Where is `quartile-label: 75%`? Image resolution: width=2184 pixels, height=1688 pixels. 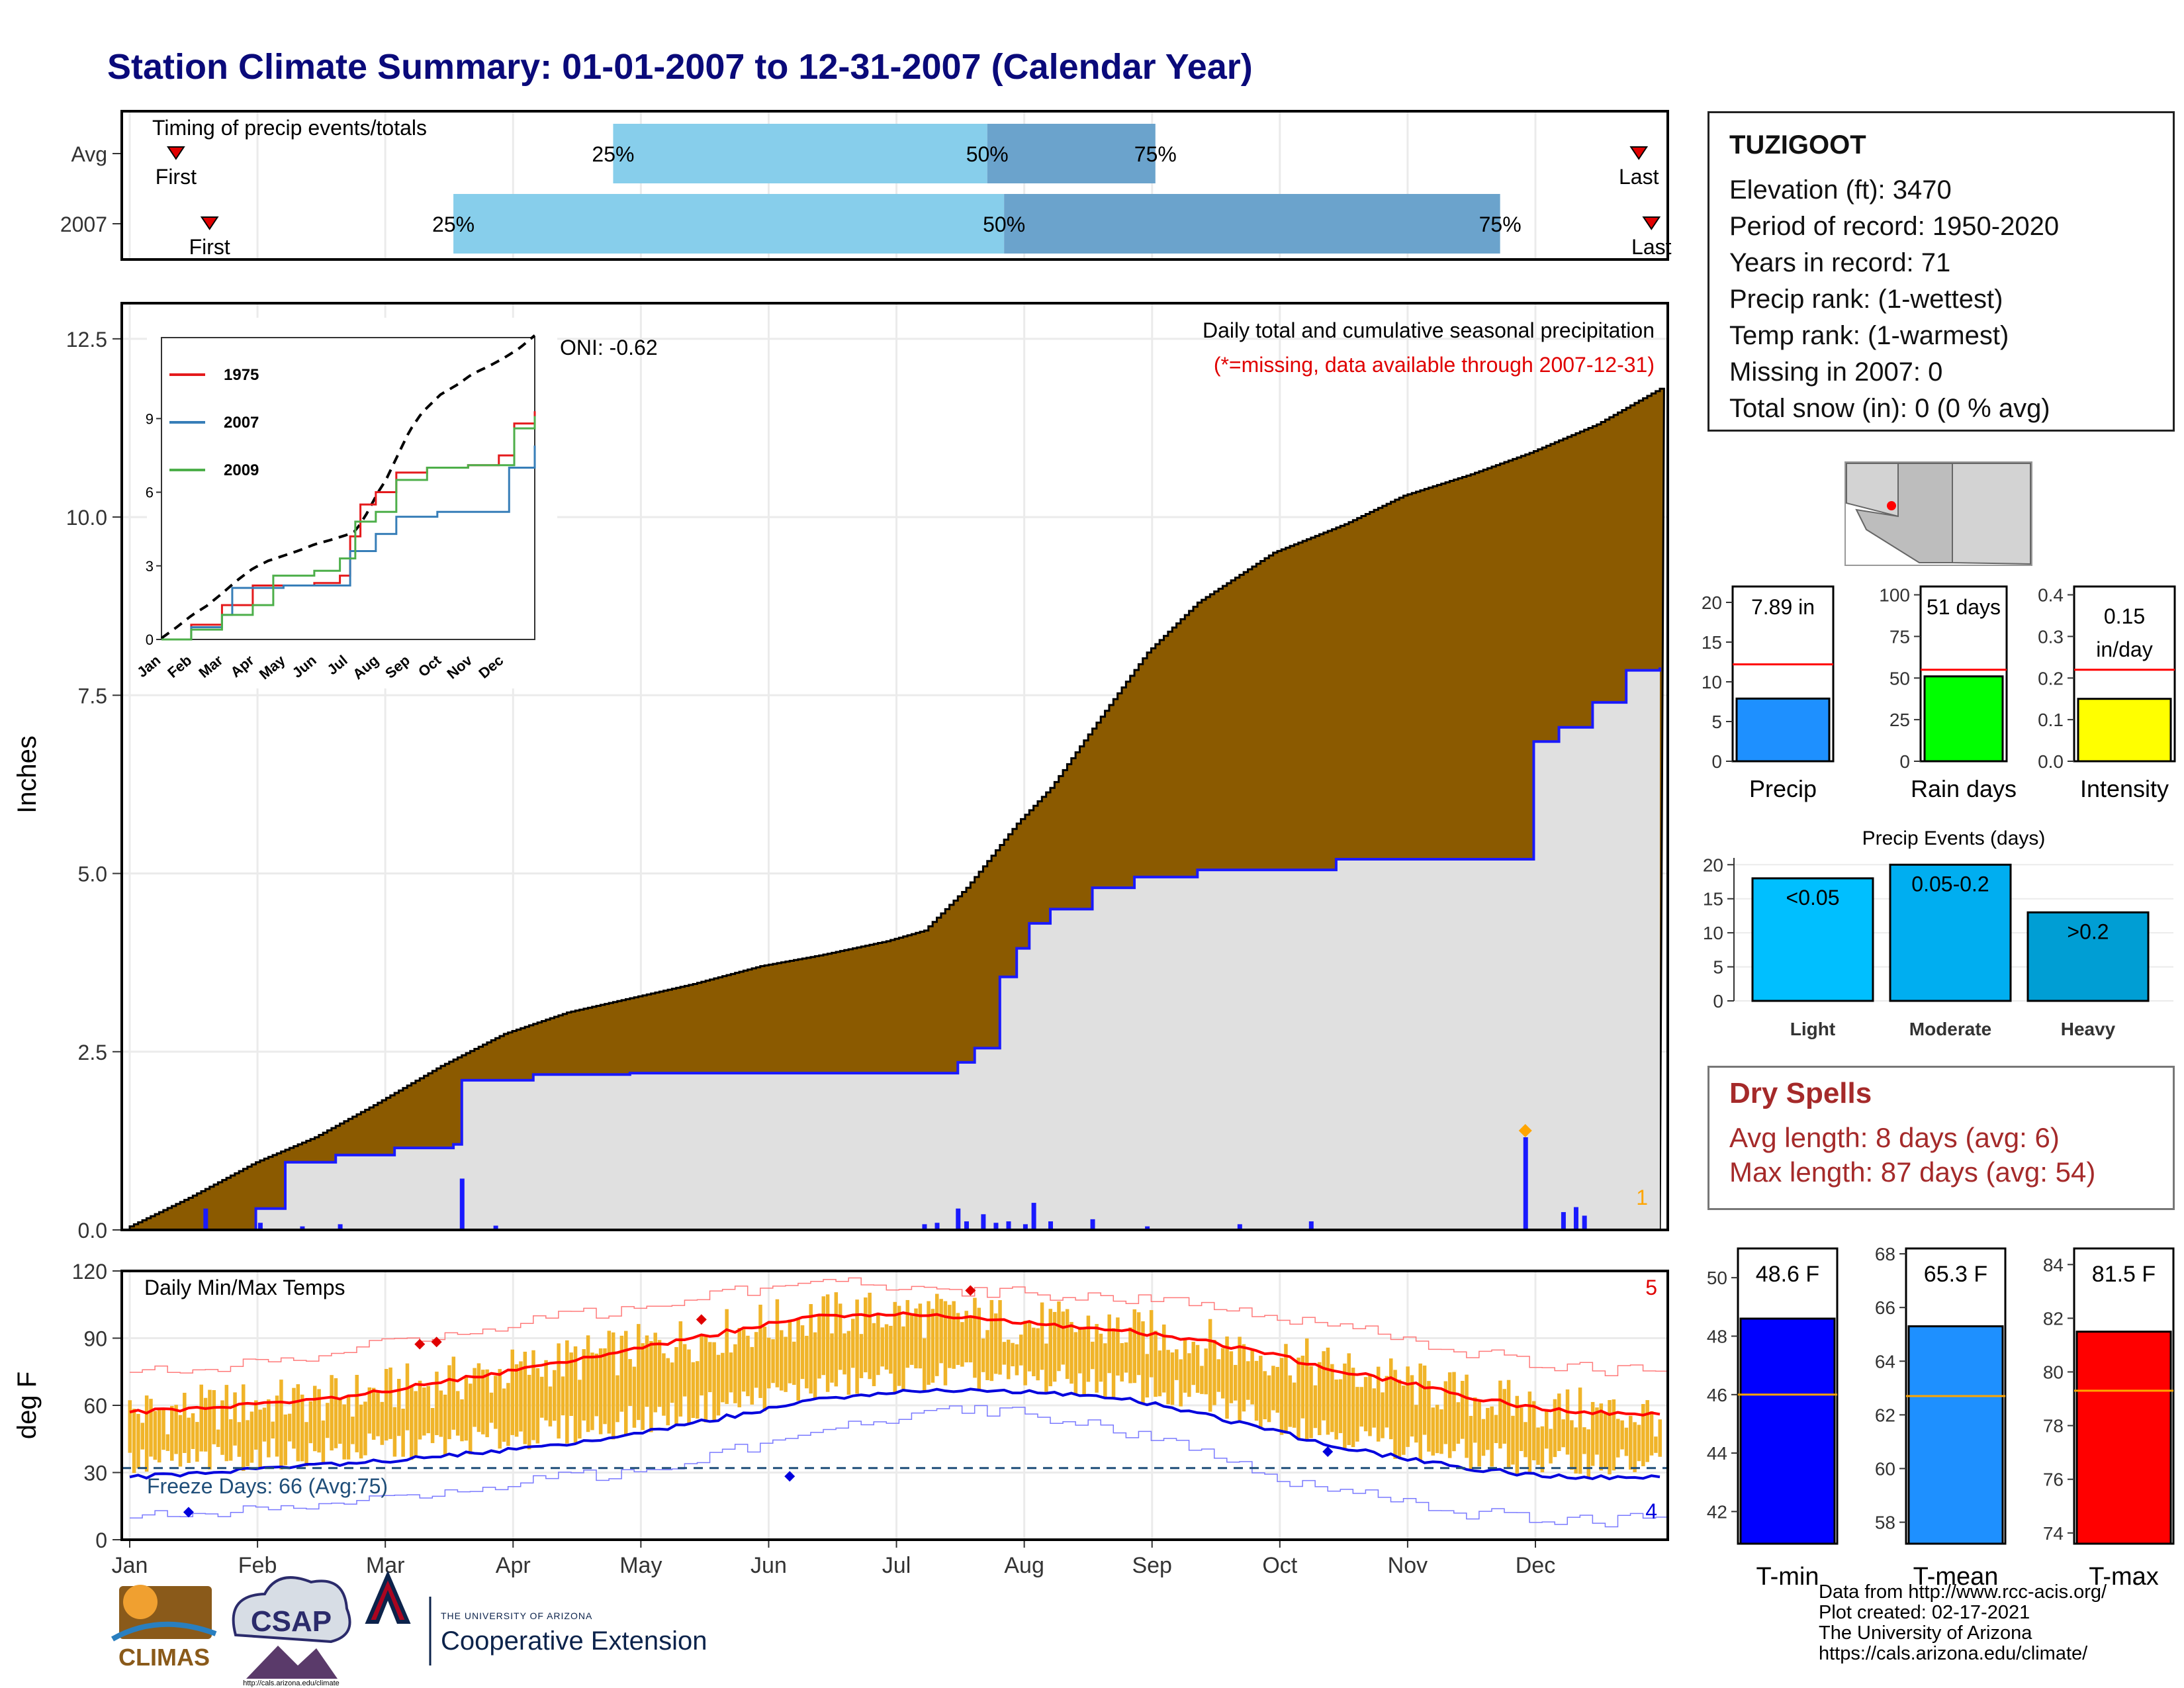
quartile-label: 75% is located at coordinates (1155, 154).